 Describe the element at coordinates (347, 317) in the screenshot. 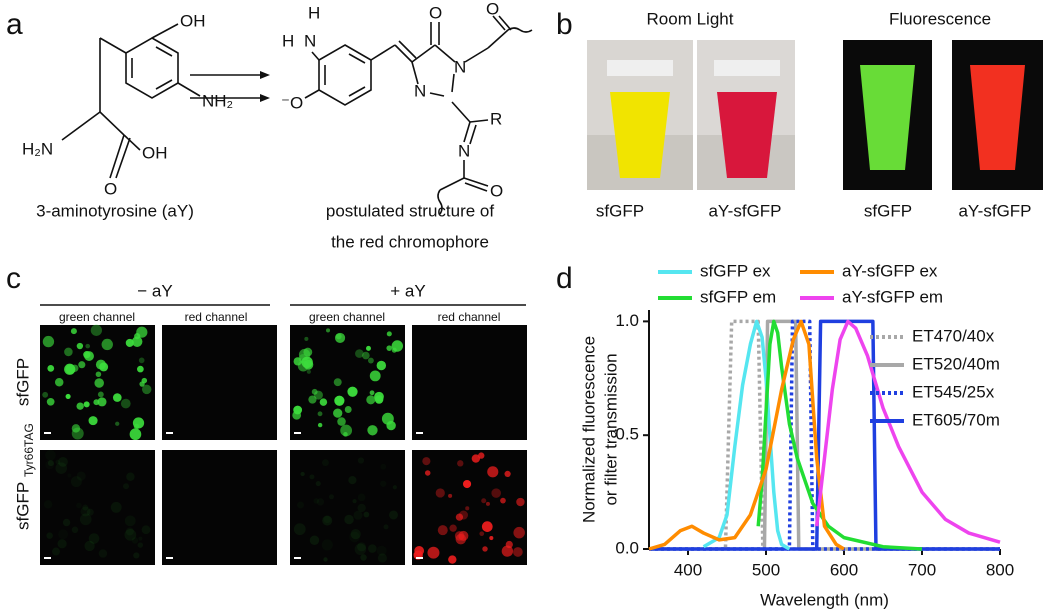

I see `channel-label: green channel` at that location.